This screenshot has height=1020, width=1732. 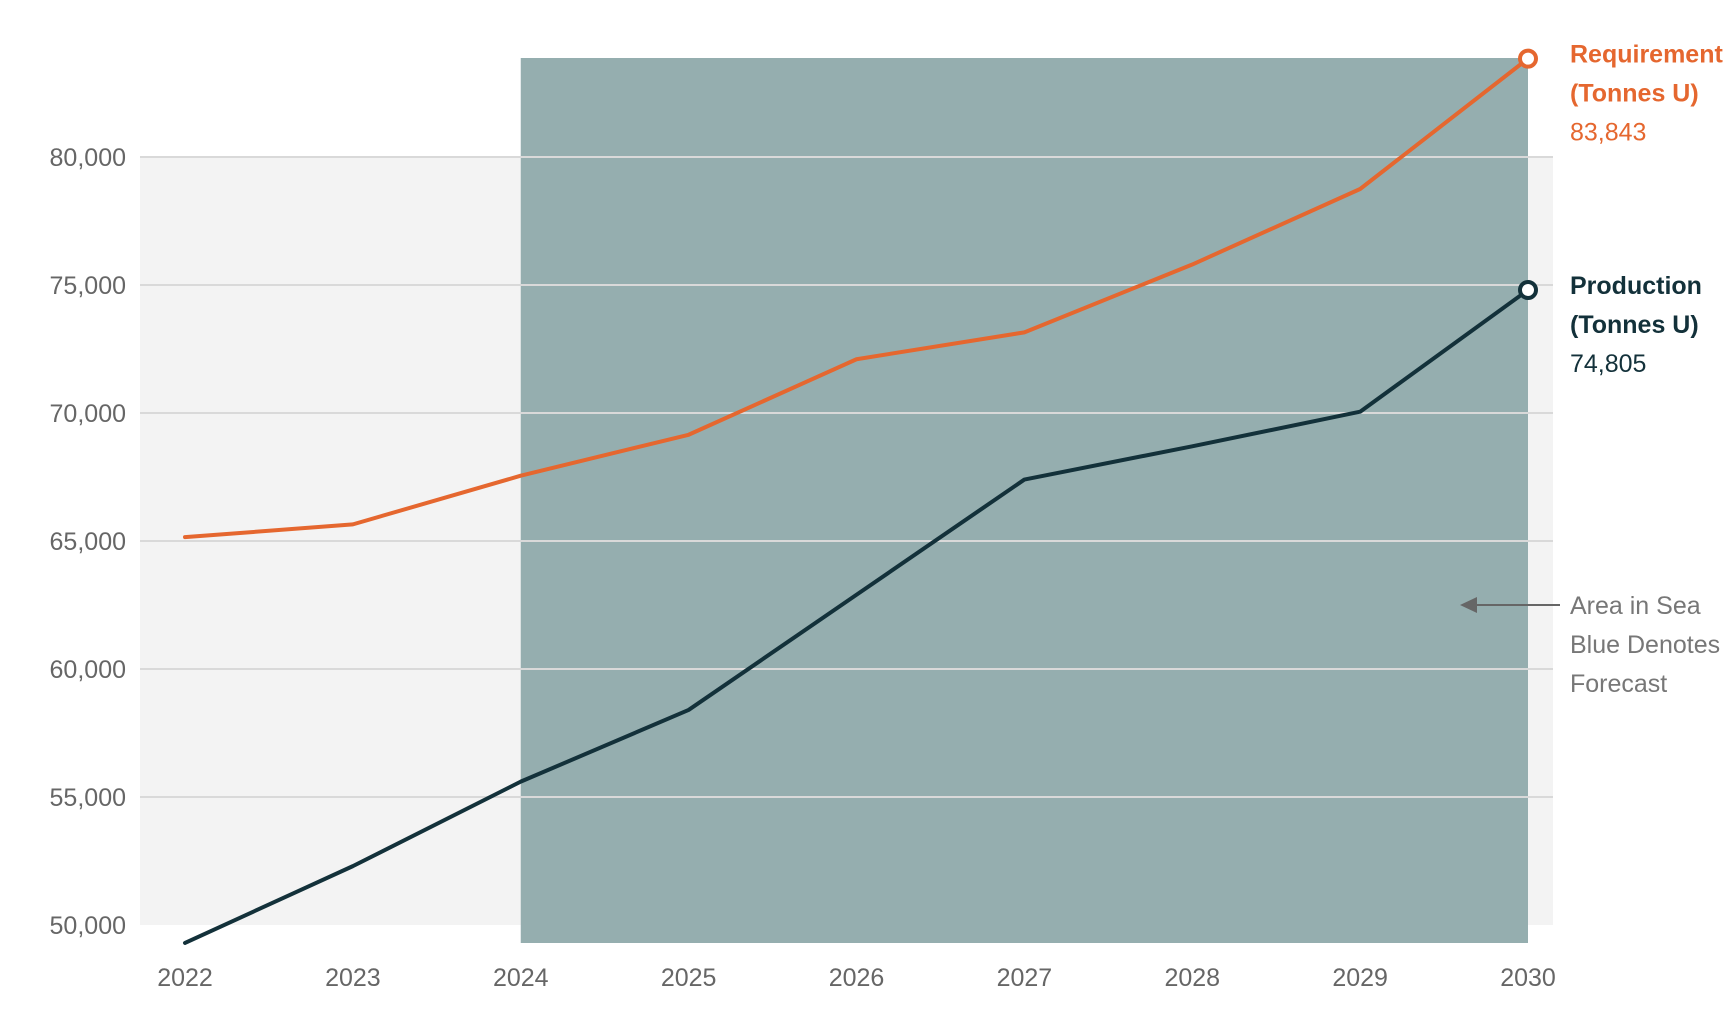 I want to click on y-tick-label: 50,000, so click(x=88, y=926).